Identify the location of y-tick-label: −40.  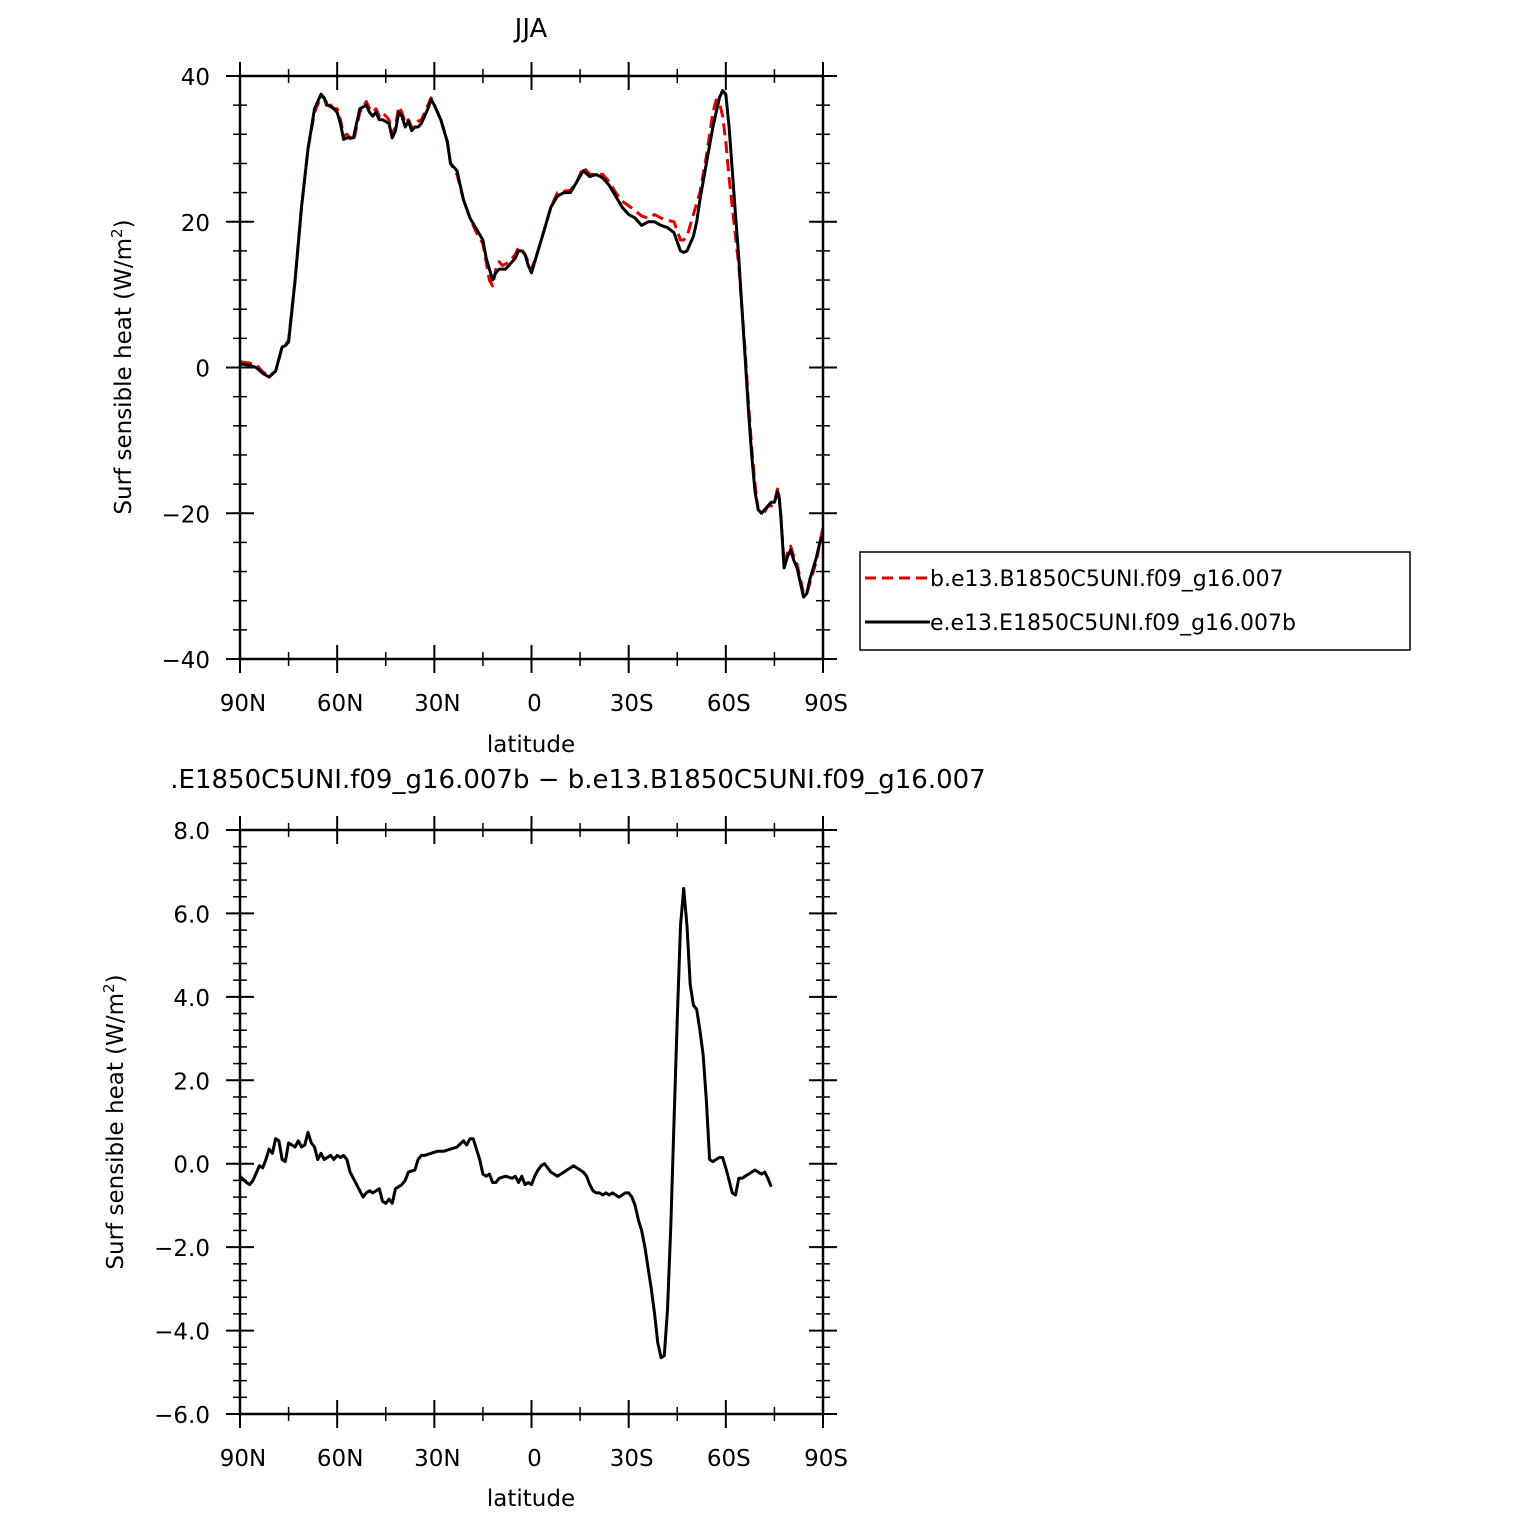
(185, 661).